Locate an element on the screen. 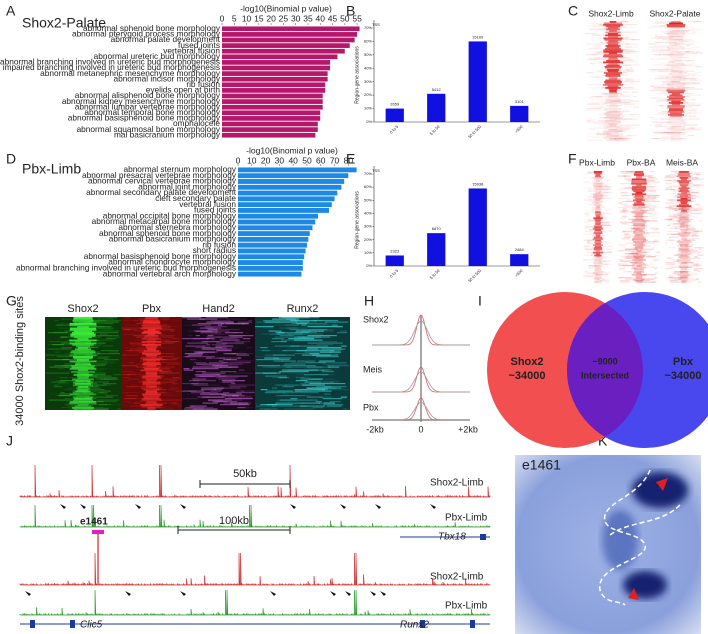 The height and width of the screenshot is (634, 708). gene-label: Clic5 is located at coordinates (91, 625).